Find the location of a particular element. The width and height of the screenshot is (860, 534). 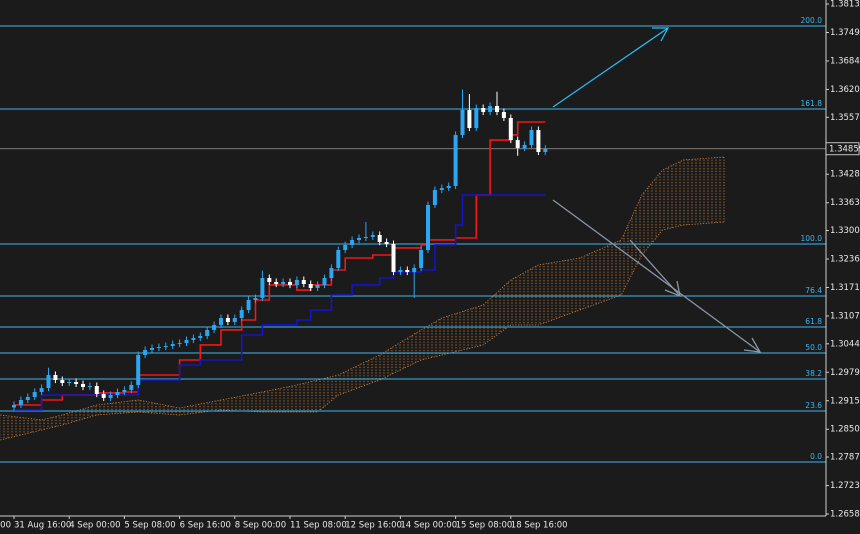

y-tick-label: 1.38137 is located at coordinates (845, 5).